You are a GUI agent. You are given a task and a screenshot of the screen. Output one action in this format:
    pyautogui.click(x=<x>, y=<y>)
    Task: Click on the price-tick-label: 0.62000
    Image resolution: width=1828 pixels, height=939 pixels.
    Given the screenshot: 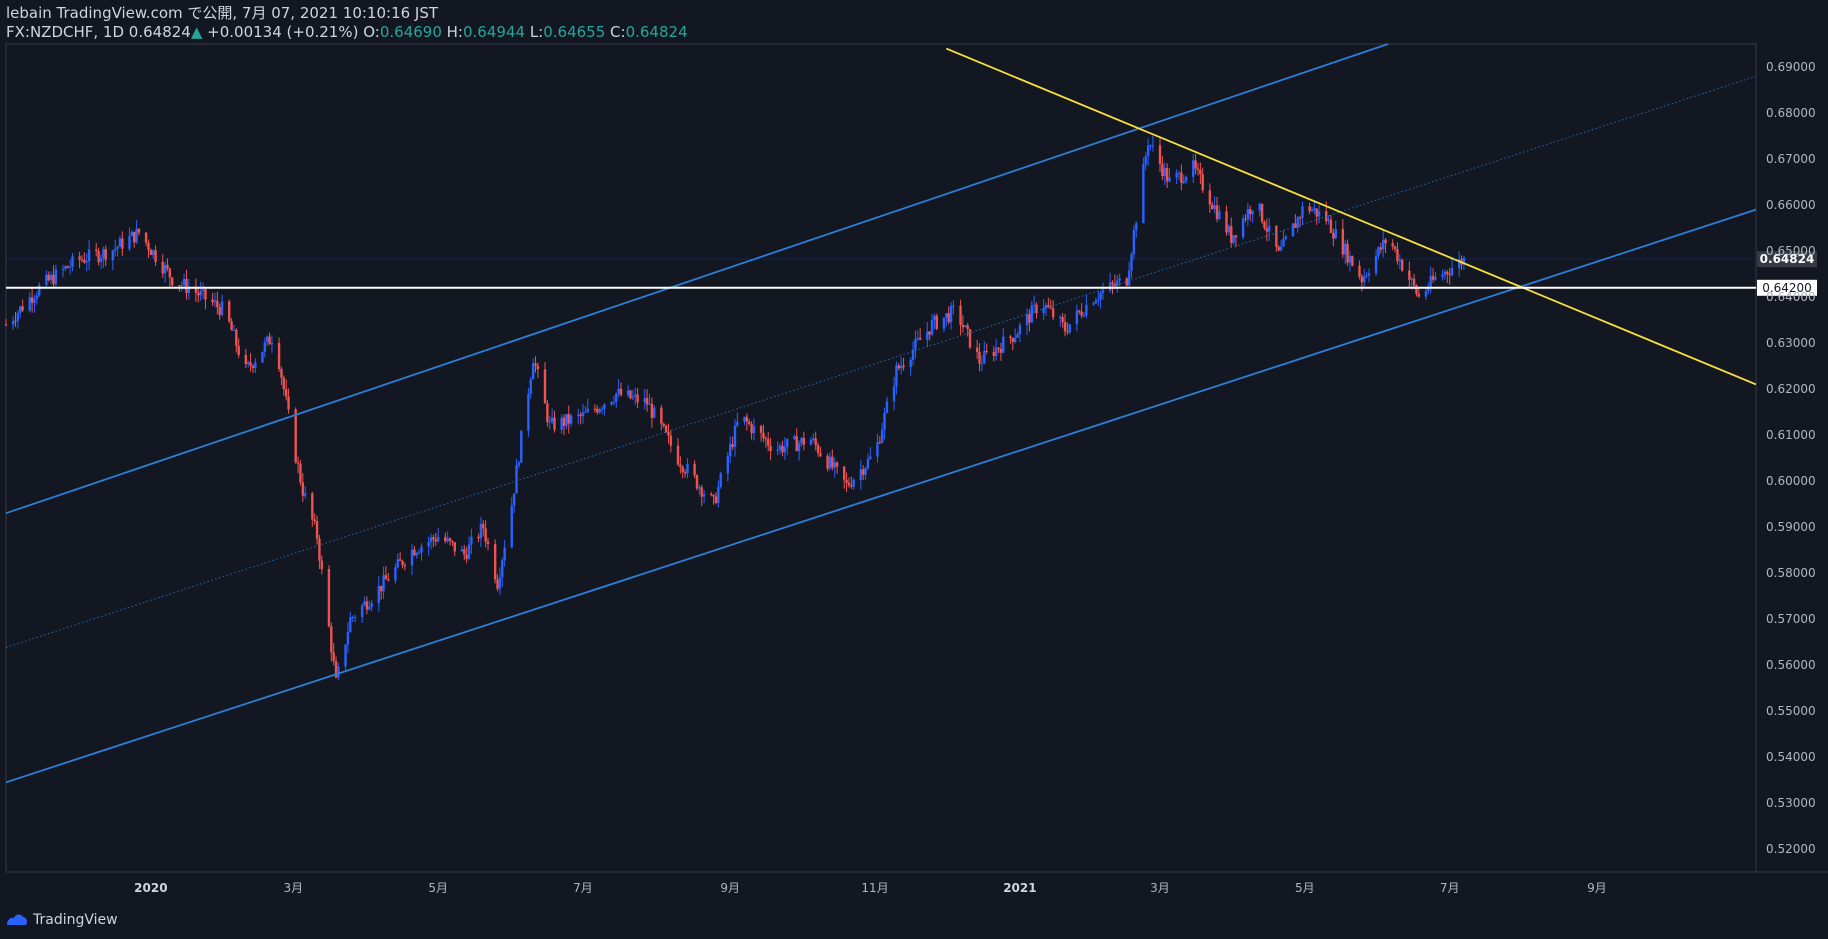 What is the action you would take?
    pyautogui.click(x=1791, y=389)
    